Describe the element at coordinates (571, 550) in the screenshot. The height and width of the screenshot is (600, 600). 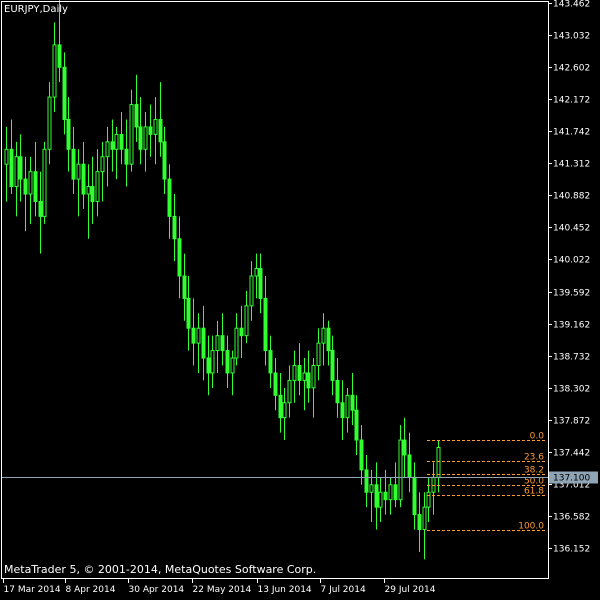
I see `y-tick-label: 136.152` at that location.